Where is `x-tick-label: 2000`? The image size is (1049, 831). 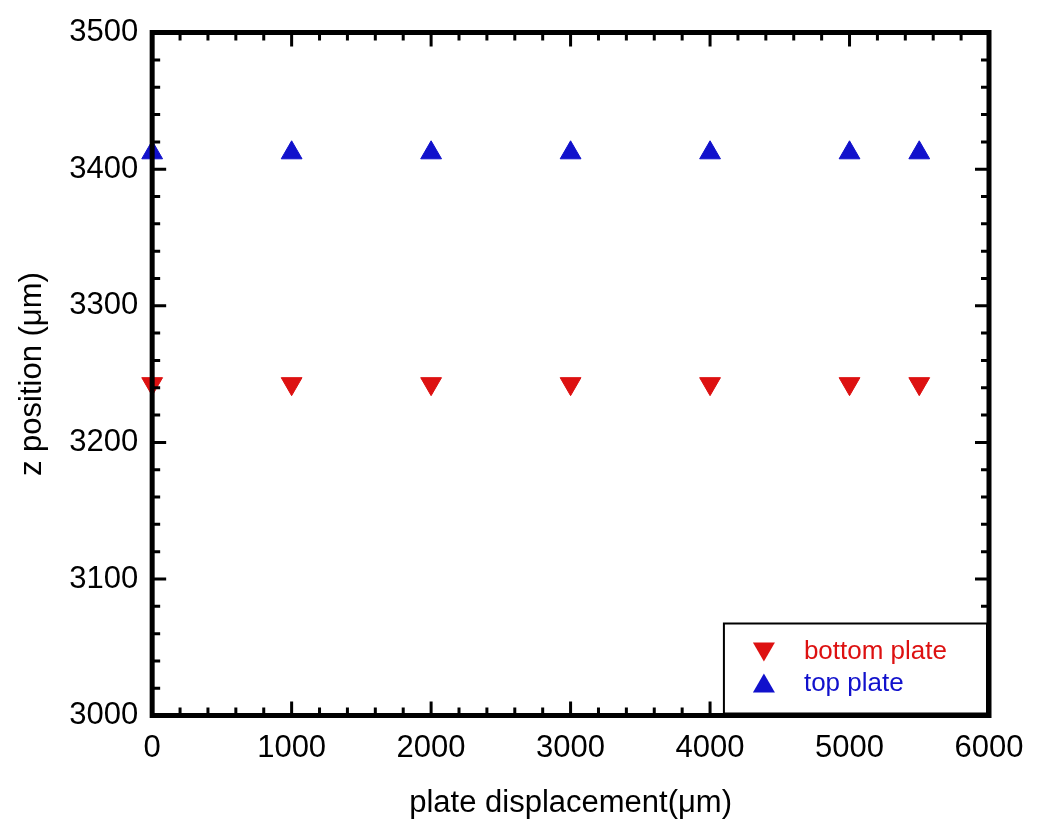
x-tick-label: 2000 is located at coordinates (431, 746).